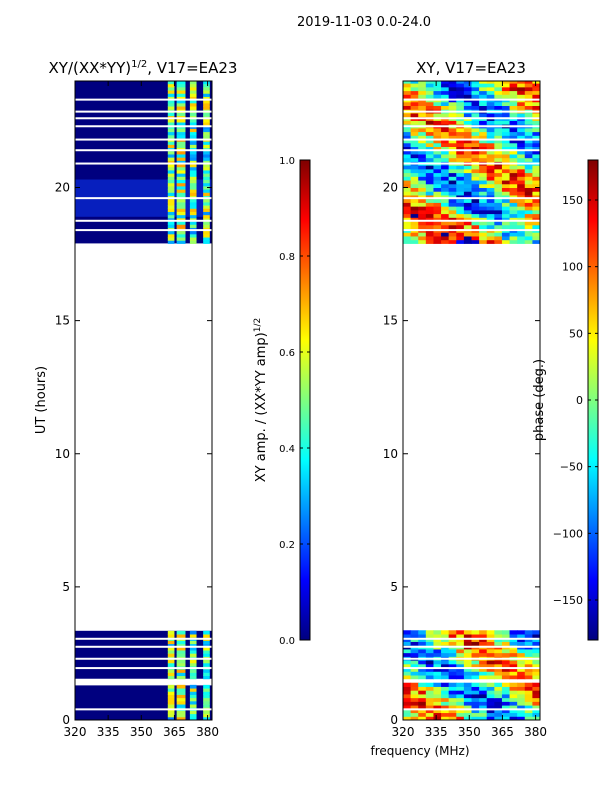  What do you see at coordinates (571, 467) in the screenshot?
I see `colorbar-tick-label: −50` at bounding box center [571, 467].